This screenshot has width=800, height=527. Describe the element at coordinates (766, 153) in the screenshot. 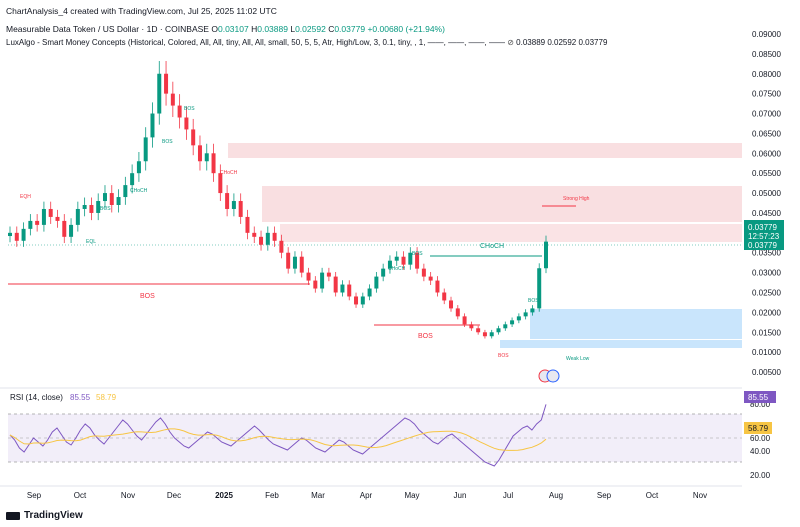

I see `price-tick-6: 0.06000` at that location.